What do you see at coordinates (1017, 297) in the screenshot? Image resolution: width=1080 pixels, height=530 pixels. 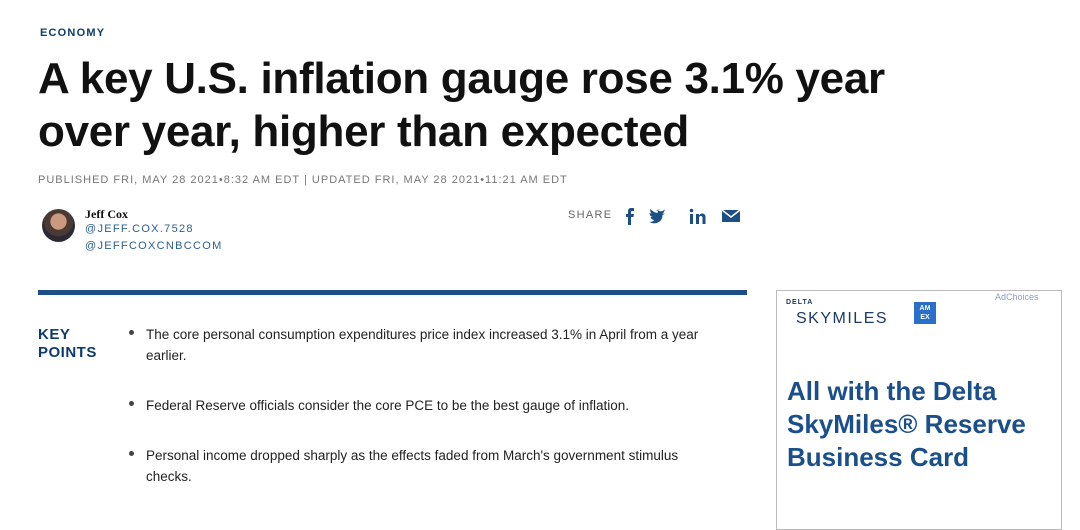 I see `ad-choices: AdChoices` at bounding box center [1017, 297].